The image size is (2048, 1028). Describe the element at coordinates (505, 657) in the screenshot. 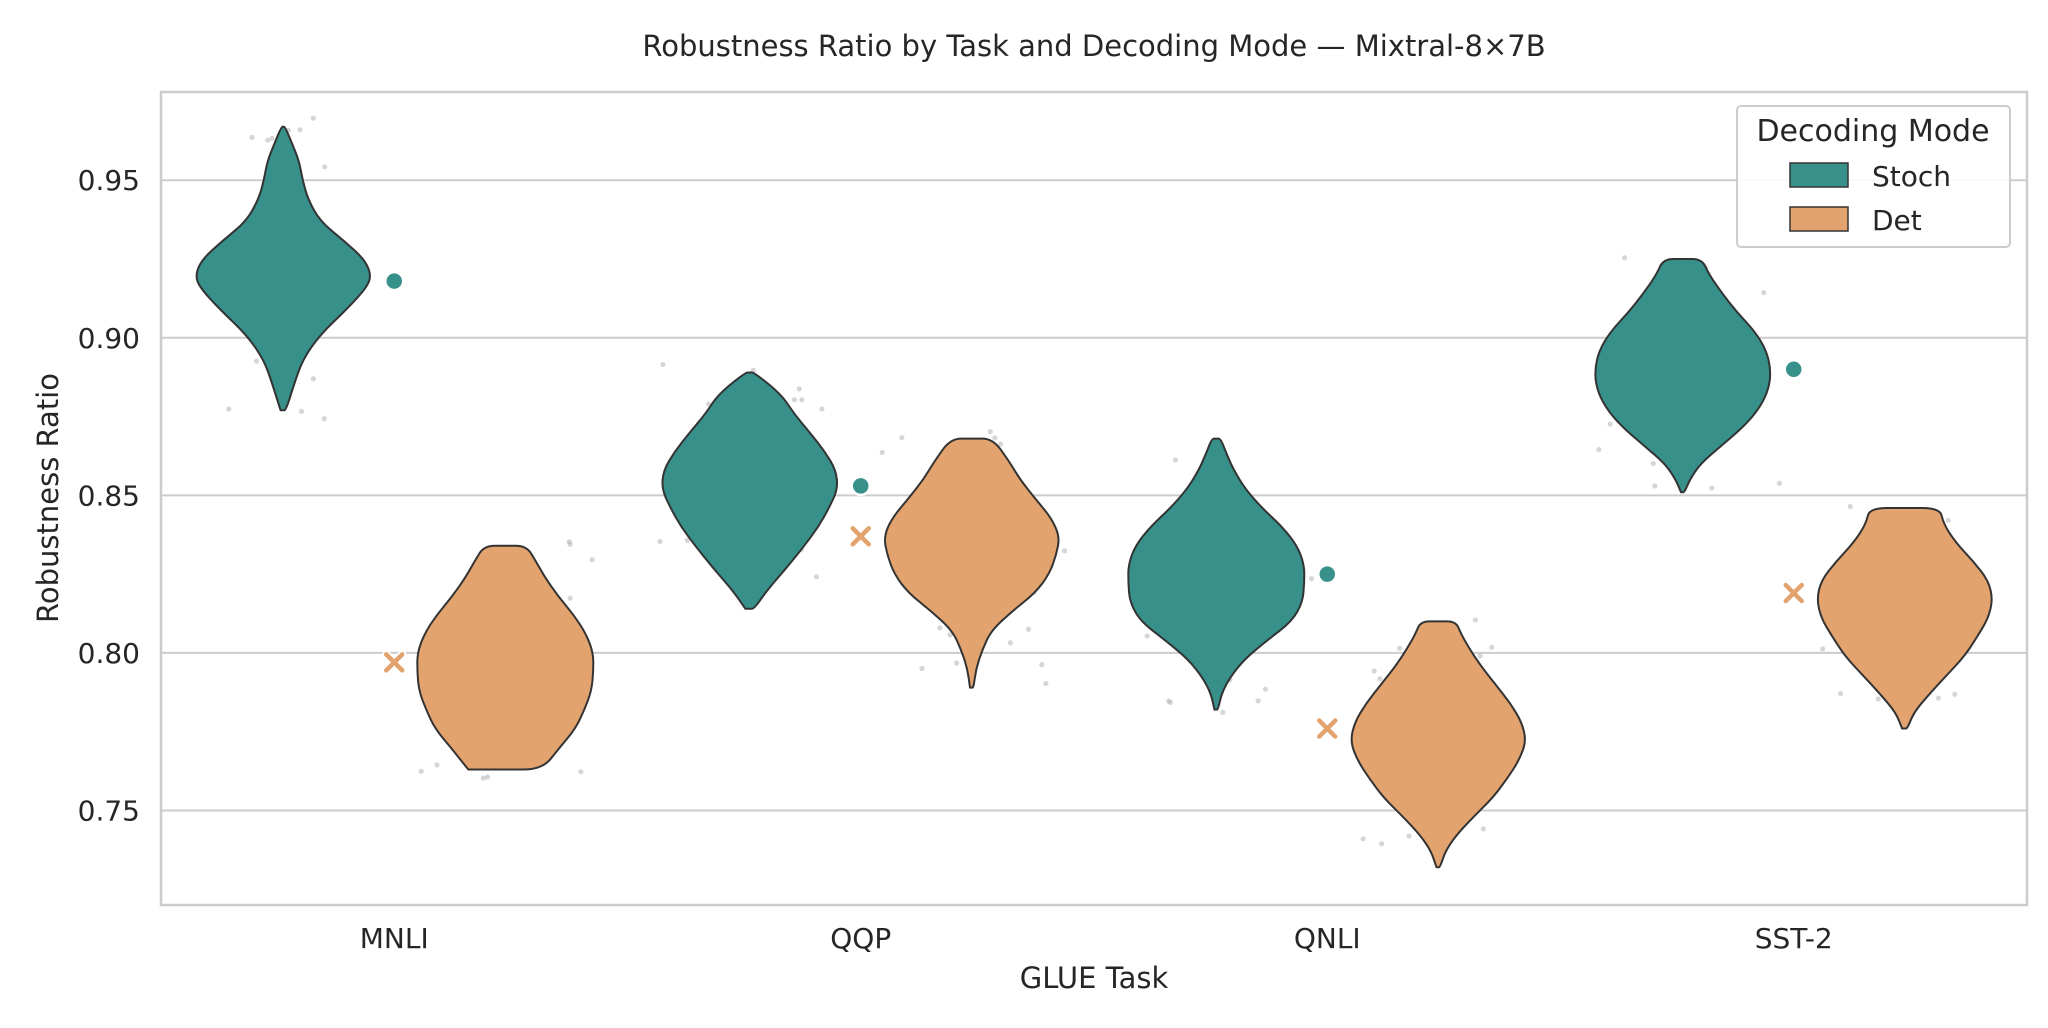

I see `violin-det-mnli` at that location.